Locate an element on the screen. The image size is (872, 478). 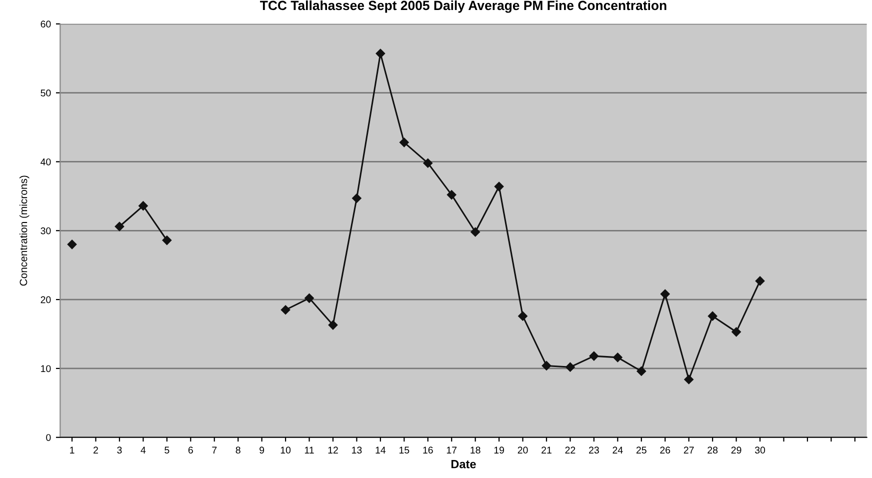
x-tick-label: 20 is located at coordinates (523, 450).